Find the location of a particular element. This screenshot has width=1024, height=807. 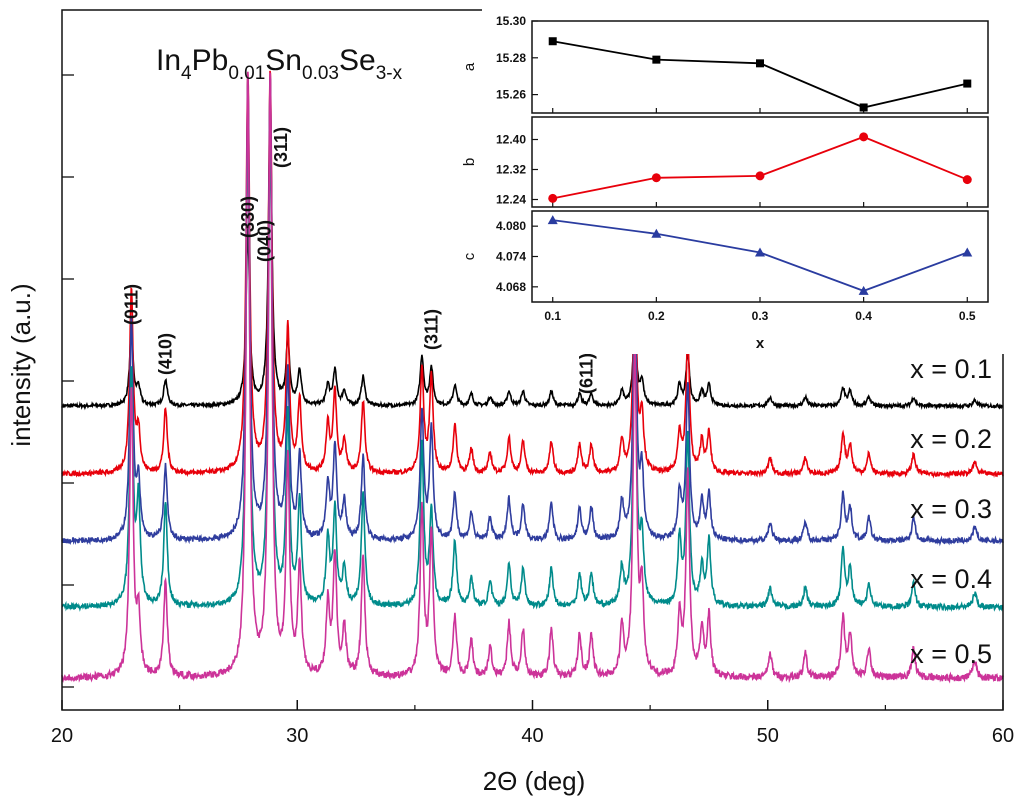

inset-y-tick-label: 15.26 is located at coordinates (511, 95).